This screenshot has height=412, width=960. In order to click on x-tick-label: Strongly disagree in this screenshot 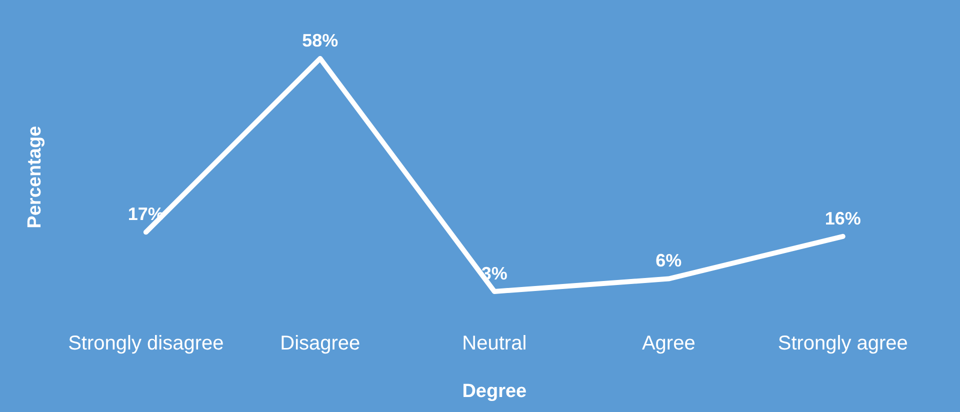, I will do `click(146, 343)`.